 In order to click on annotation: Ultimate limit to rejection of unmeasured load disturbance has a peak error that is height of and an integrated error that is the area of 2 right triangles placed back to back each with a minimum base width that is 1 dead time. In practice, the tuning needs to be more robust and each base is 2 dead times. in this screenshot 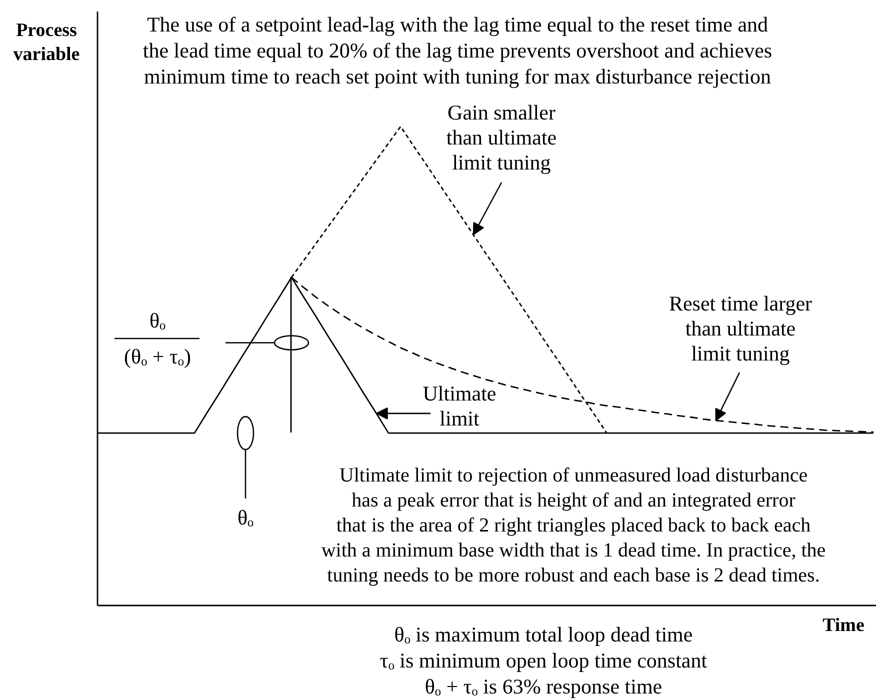, I will do `click(573, 525)`.